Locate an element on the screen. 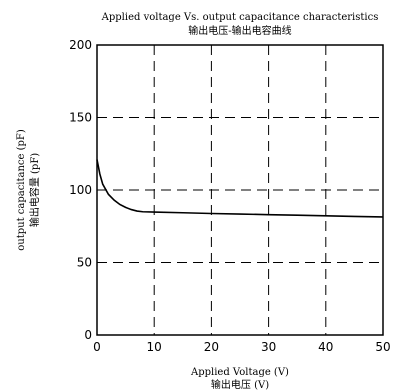 This screenshot has height=391, width=415. y-axis-label-sub: 输出电容量 (pF) is located at coordinates (34, 190).